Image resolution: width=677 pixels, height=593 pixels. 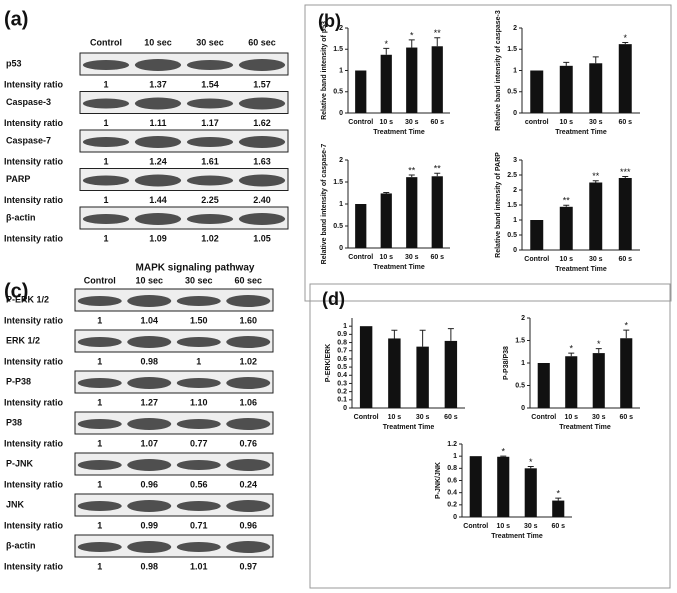 I want to click on y-tick-label: 2.5, so click(x=512, y=175).